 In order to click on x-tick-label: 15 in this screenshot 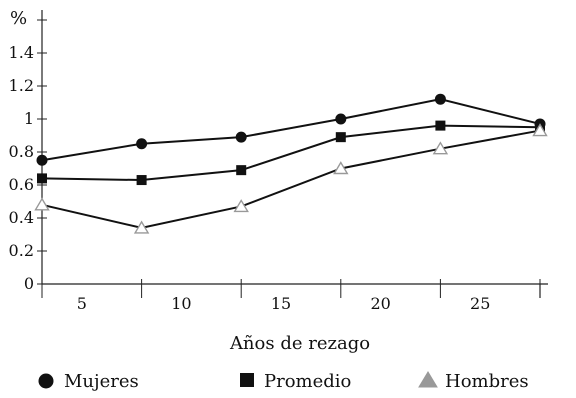, I will do `click(281, 303)`.